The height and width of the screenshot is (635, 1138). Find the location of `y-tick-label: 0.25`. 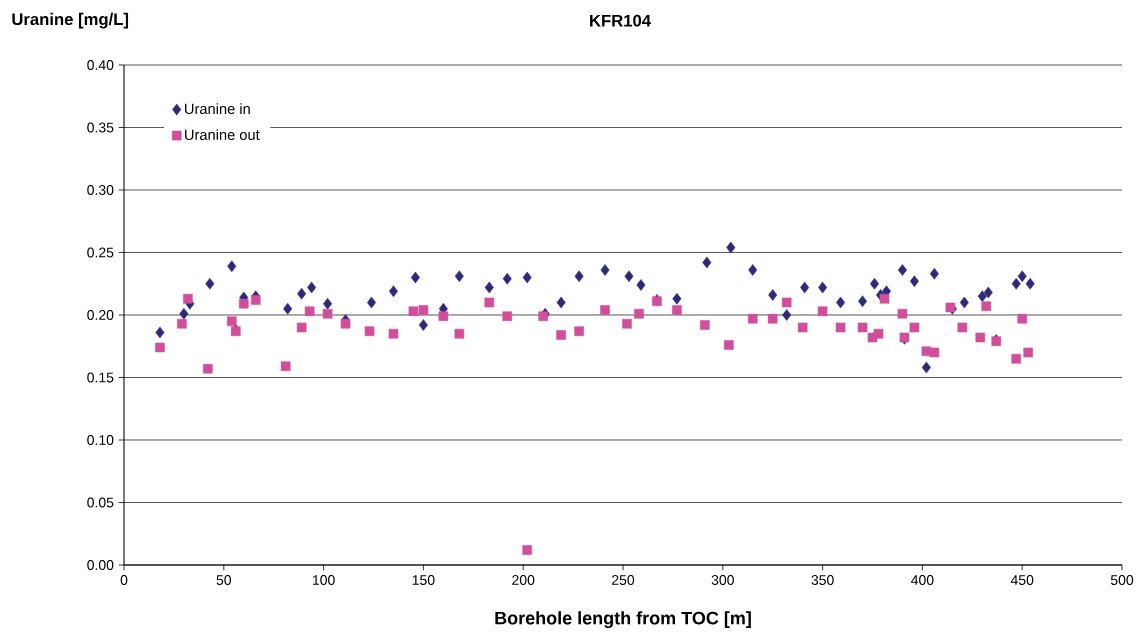

y-tick-label: 0.25 is located at coordinates (100, 252).